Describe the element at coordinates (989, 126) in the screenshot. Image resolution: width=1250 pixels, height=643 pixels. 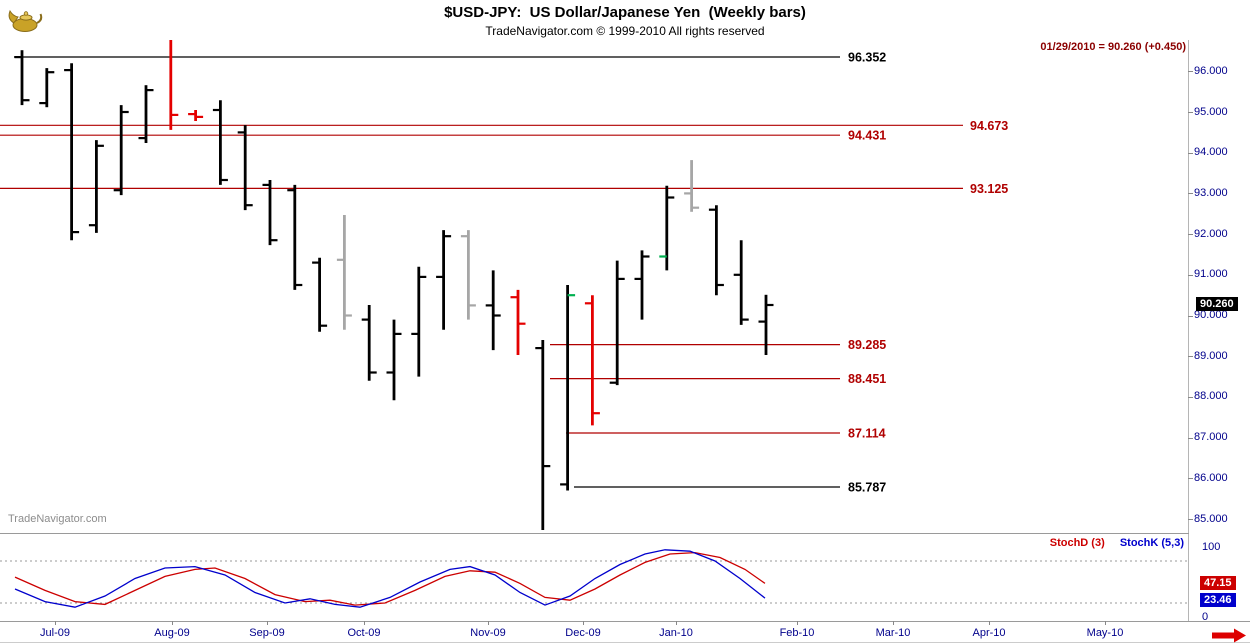
I see `level-label-94.673: 94.673` at that location.